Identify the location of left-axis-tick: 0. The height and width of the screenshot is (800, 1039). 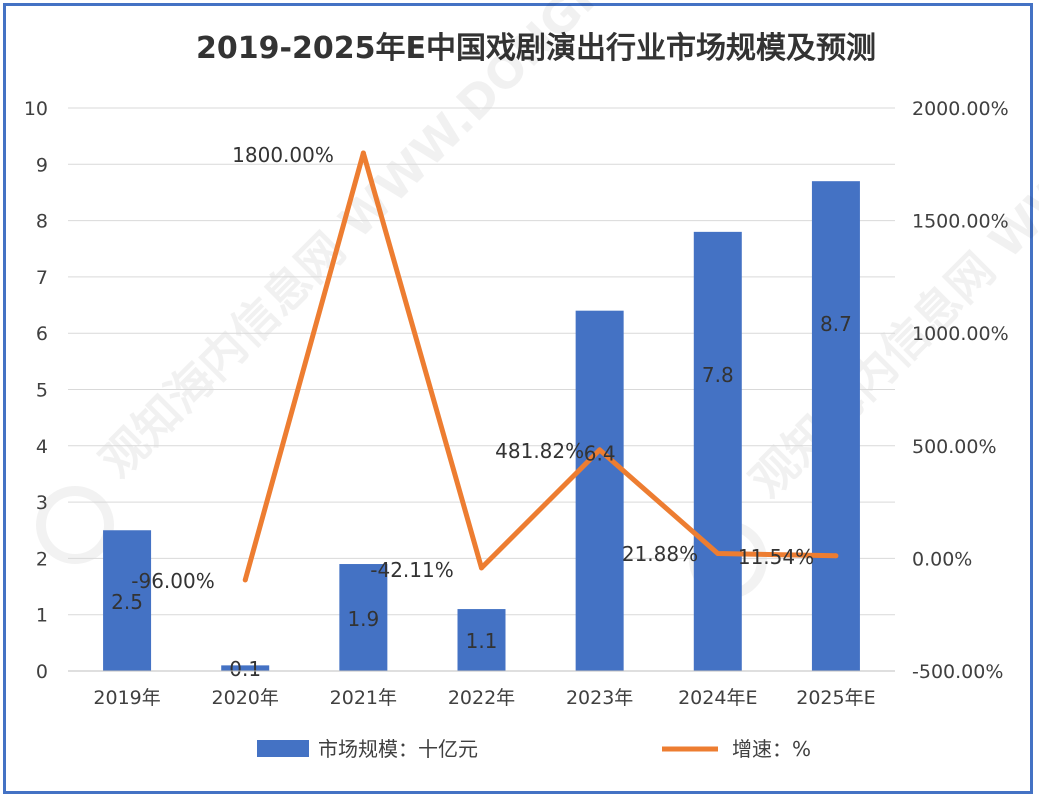
(42, 672).